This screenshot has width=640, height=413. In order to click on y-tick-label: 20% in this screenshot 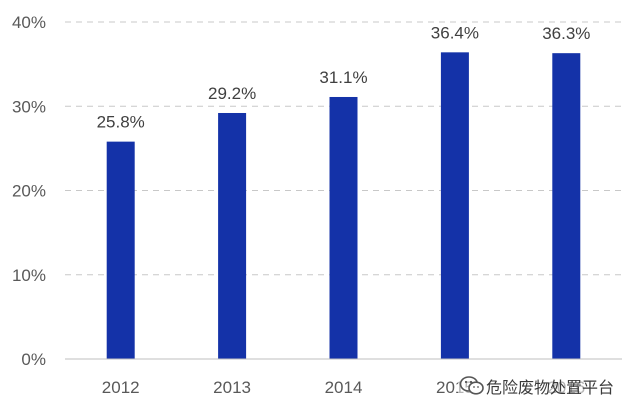, I will do `click(29, 191)`.